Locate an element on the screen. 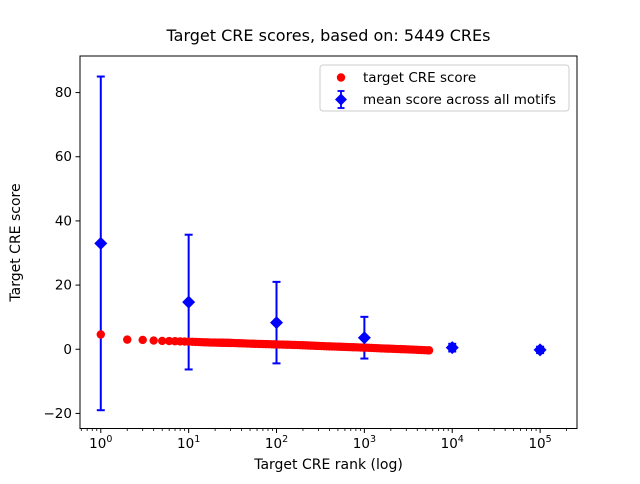 The image size is (640, 484). y-axis-label: Target CRE score is located at coordinates (16, 242).